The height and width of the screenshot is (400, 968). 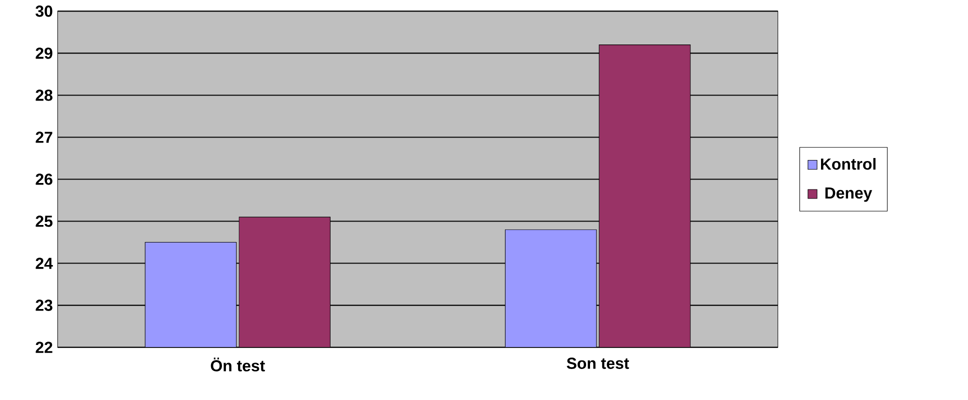 What do you see at coordinates (44, 347) in the screenshot?
I see `y-tick-label: 22` at bounding box center [44, 347].